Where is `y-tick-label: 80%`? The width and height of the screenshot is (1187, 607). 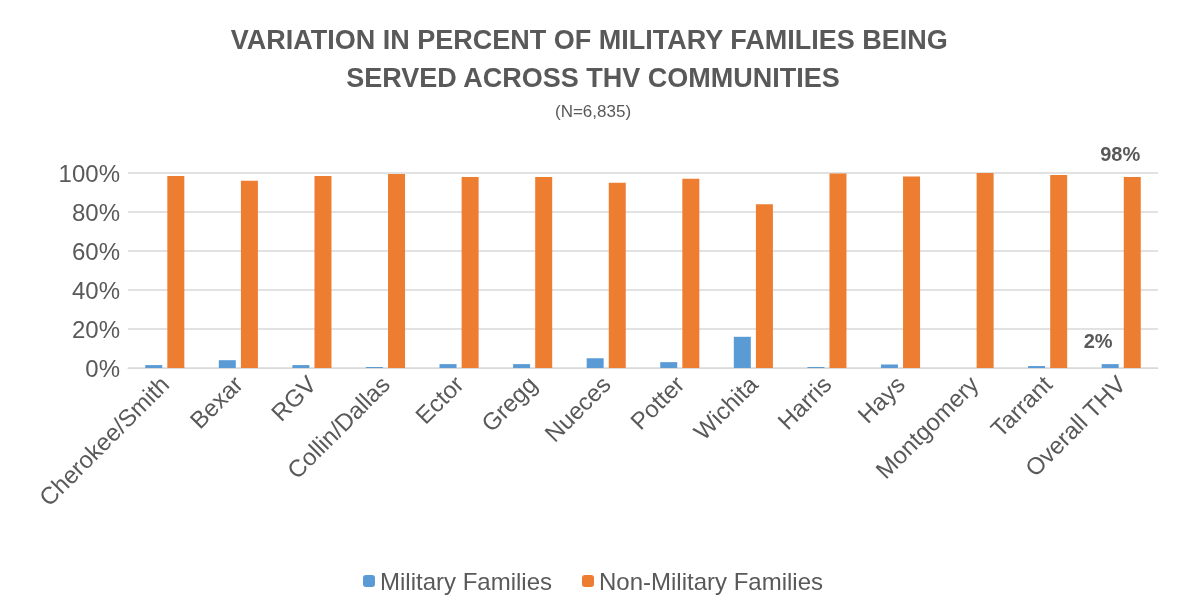
y-tick-label: 80% is located at coordinates (95, 212).